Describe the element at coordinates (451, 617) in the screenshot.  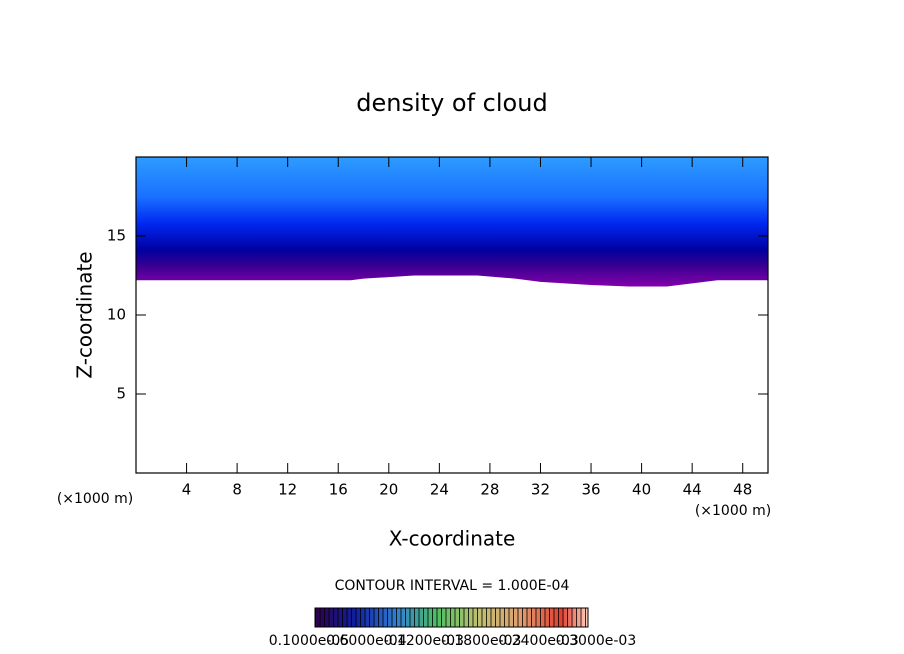
I see `colorbar-frame` at that location.